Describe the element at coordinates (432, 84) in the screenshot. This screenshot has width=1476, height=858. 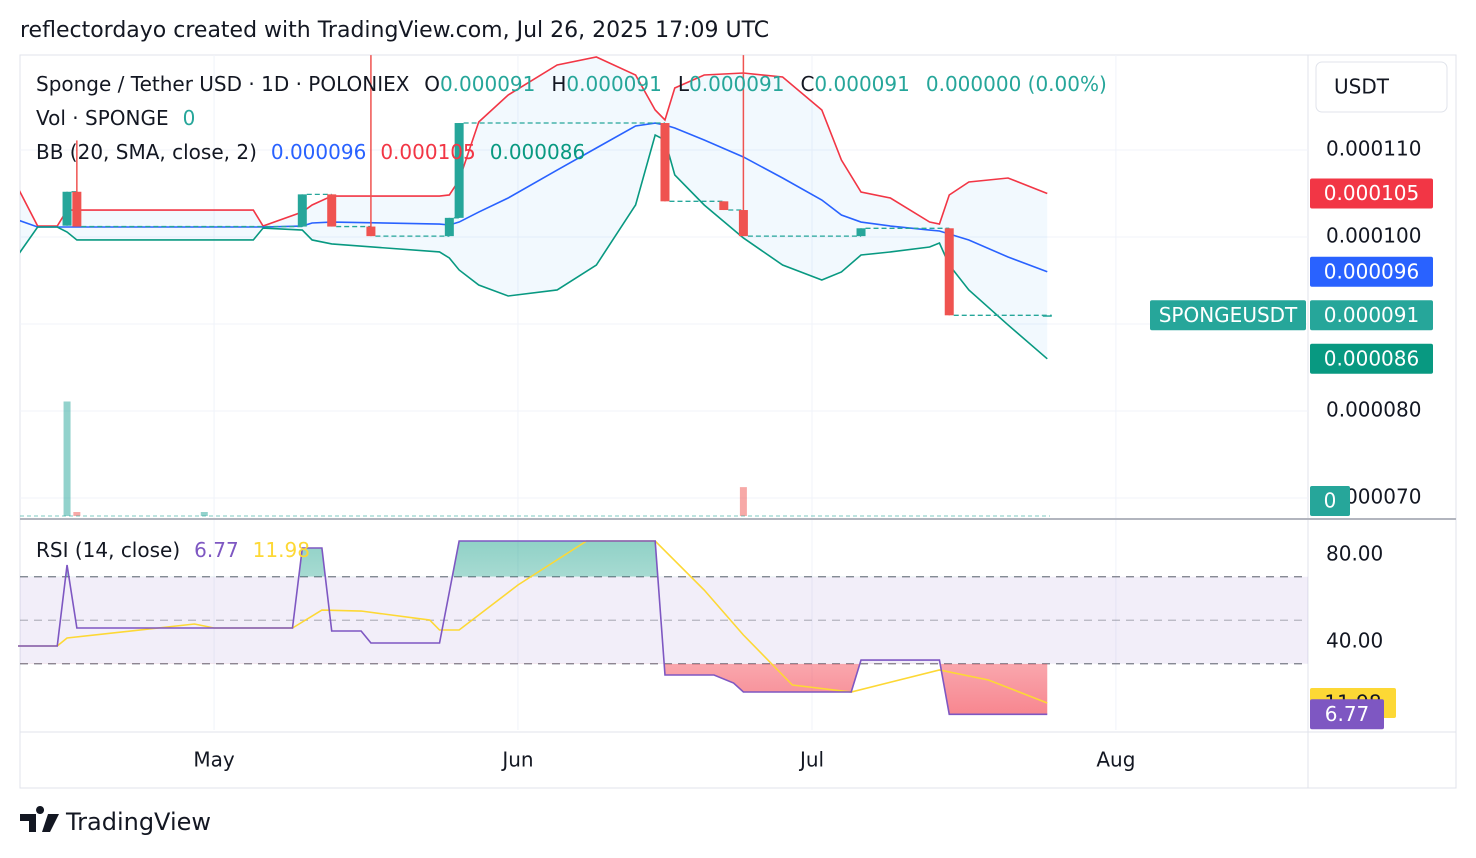
I see `ohlc-label: O` at that location.